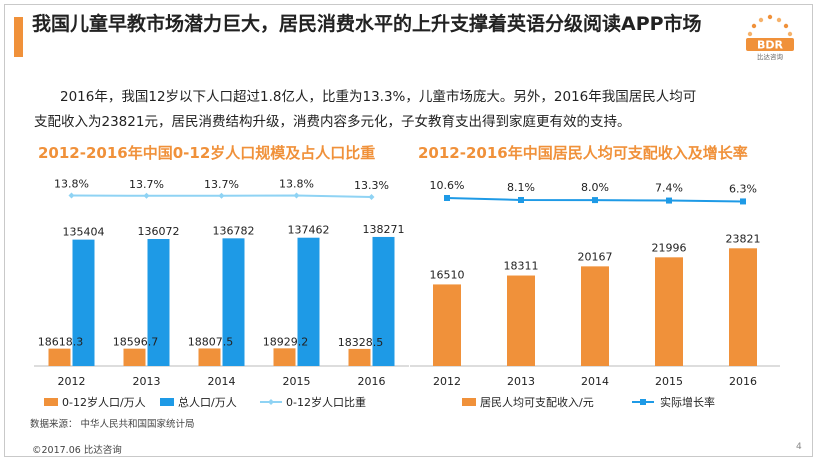 This screenshot has width=819, height=463. What do you see at coordinates (669, 188) in the screenshot?
I see `chart2-growth-label: 7.4%` at bounding box center [669, 188].